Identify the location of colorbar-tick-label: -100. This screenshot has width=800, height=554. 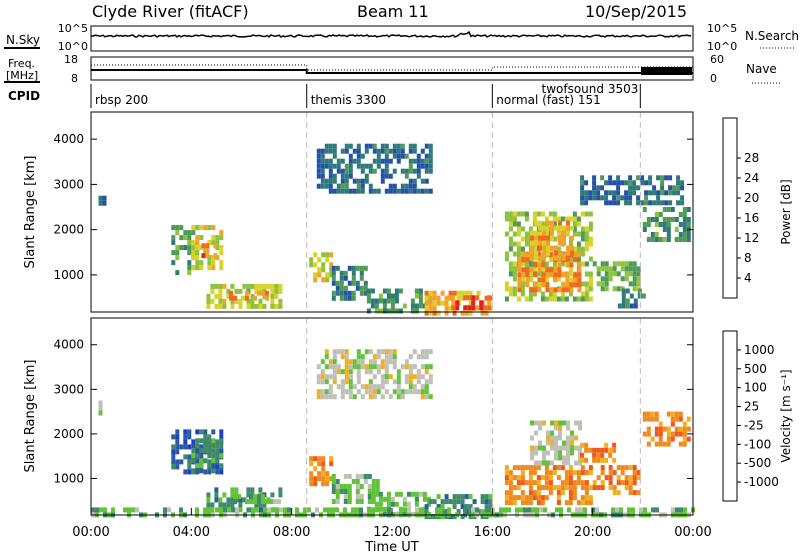
(757, 444).